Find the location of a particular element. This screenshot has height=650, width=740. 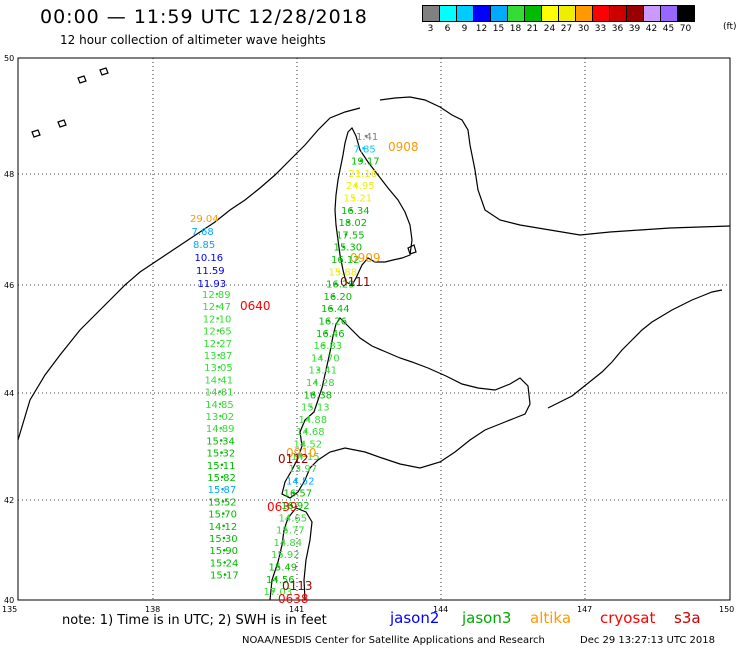

lon-label: 147 is located at coordinates (584, 609).